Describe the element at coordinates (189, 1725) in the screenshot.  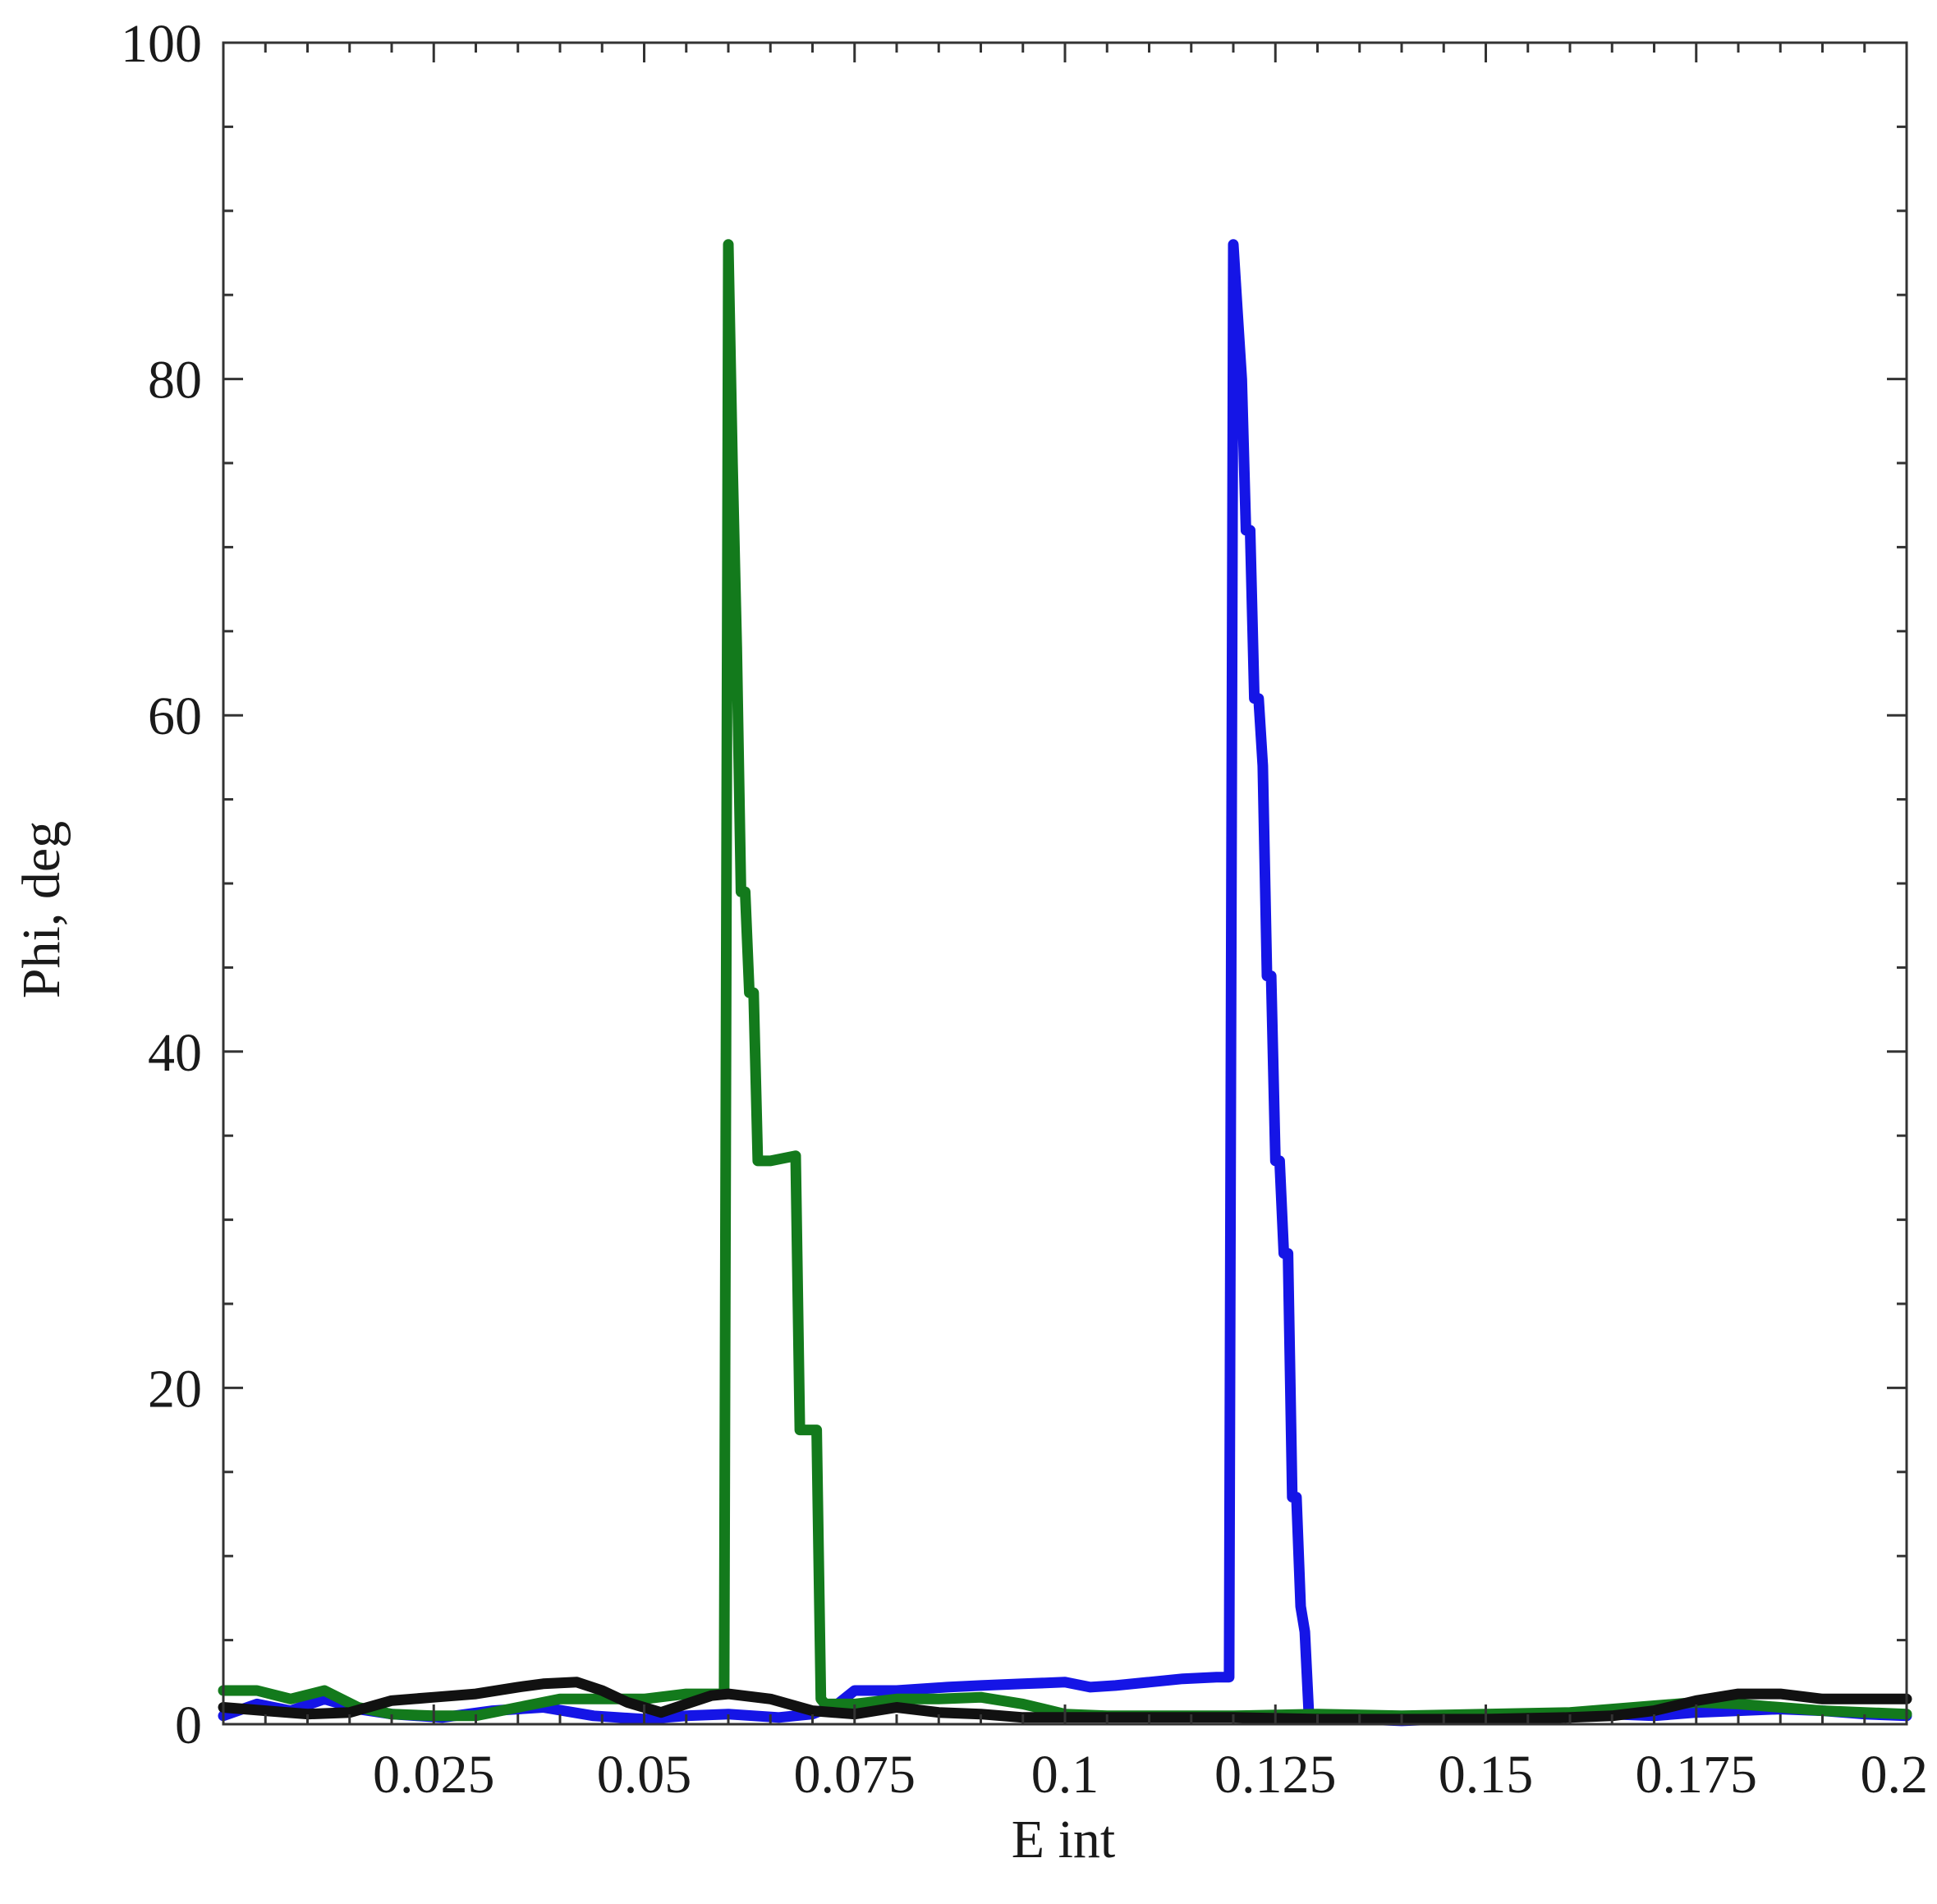
I see `y-tick-label: 0` at that location.